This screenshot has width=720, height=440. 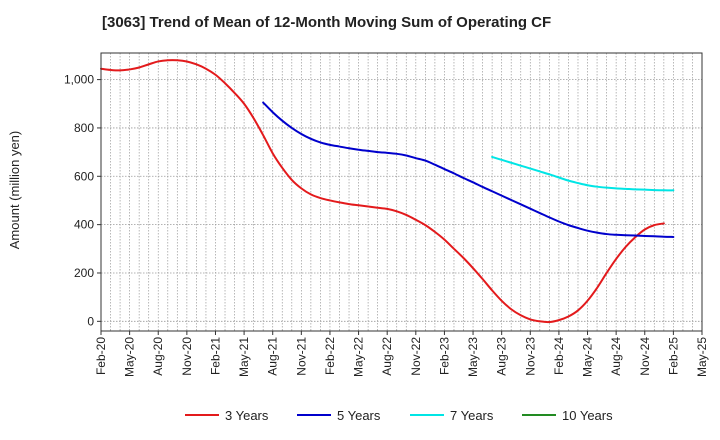 What do you see at coordinates (273, 356) in the screenshot?
I see `x-tick-label: Aug-21` at bounding box center [273, 356].